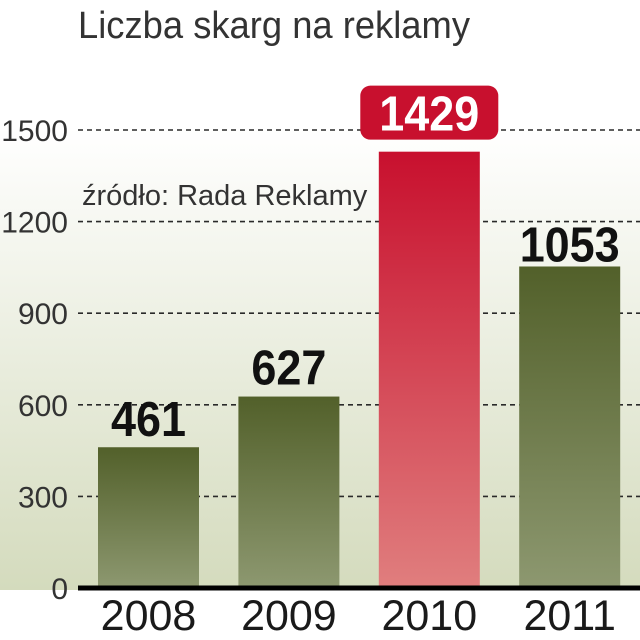  What do you see at coordinates (288, 369) in the screenshot?
I see `value-label-2009: 627` at bounding box center [288, 369].